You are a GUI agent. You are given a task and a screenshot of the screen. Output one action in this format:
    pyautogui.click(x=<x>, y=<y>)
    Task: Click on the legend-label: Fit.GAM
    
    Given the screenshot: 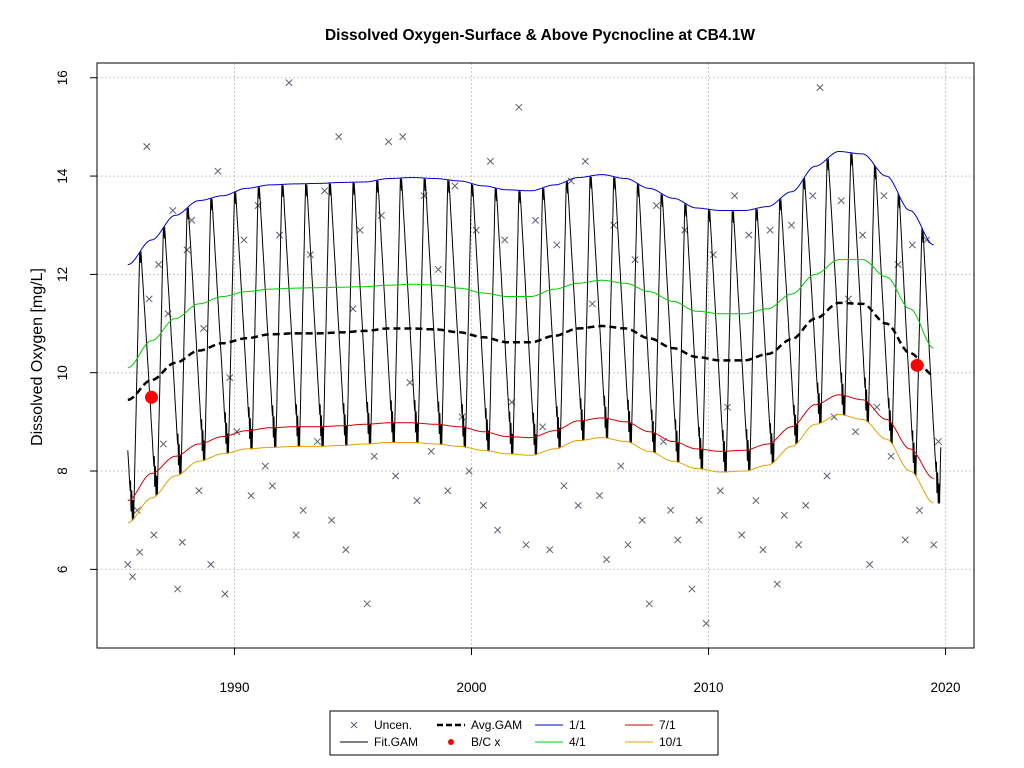 What is the action you would take?
    pyautogui.click(x=396, y=742)
    